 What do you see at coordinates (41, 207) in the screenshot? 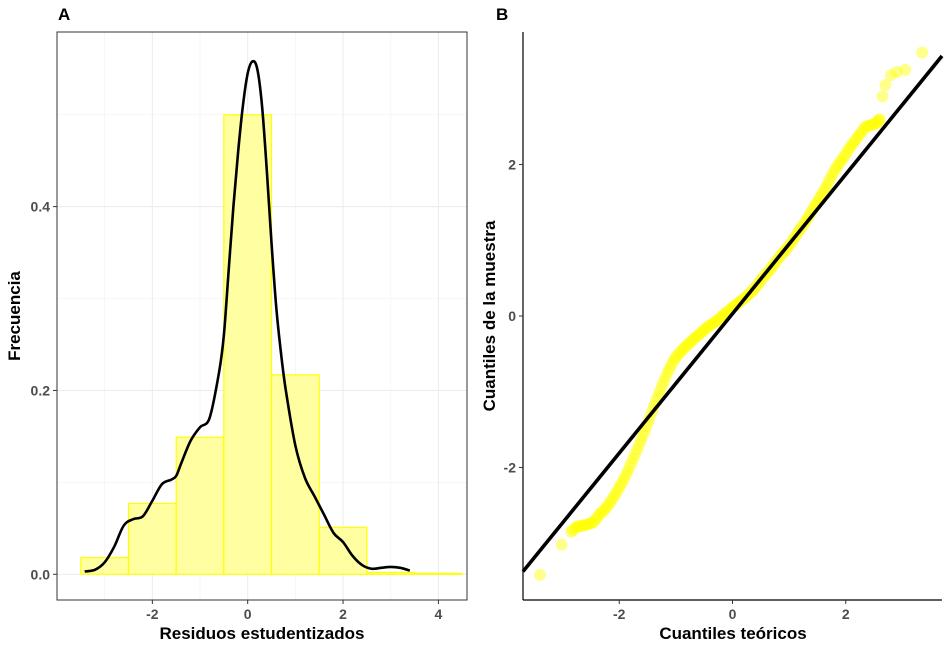
I see `y-tick-label: 0.4` at bounding box center [41, 207].